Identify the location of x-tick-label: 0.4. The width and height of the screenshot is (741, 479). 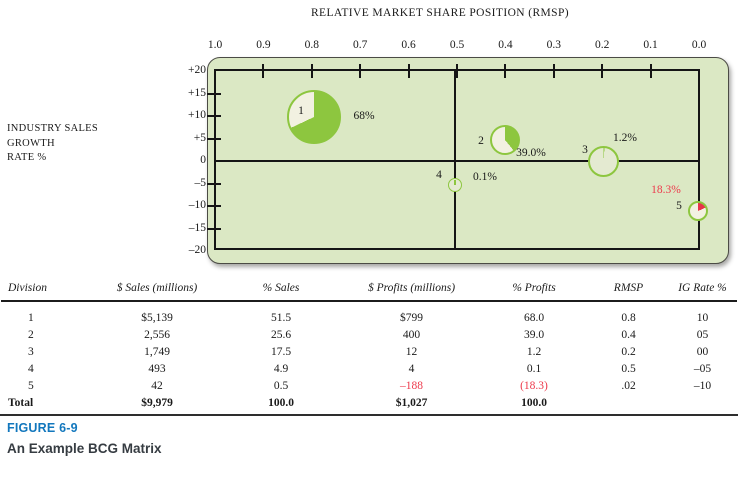
(505, 45).